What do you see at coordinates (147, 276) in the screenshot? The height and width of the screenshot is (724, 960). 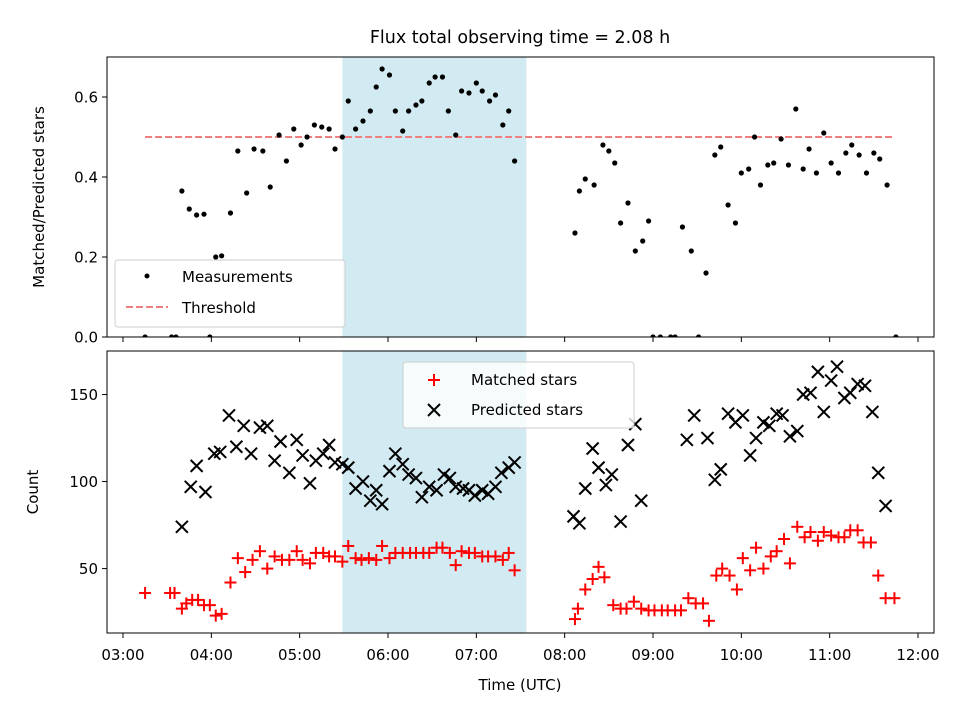 I see `legend-measurements-marker` at bounding box center [147, 276].